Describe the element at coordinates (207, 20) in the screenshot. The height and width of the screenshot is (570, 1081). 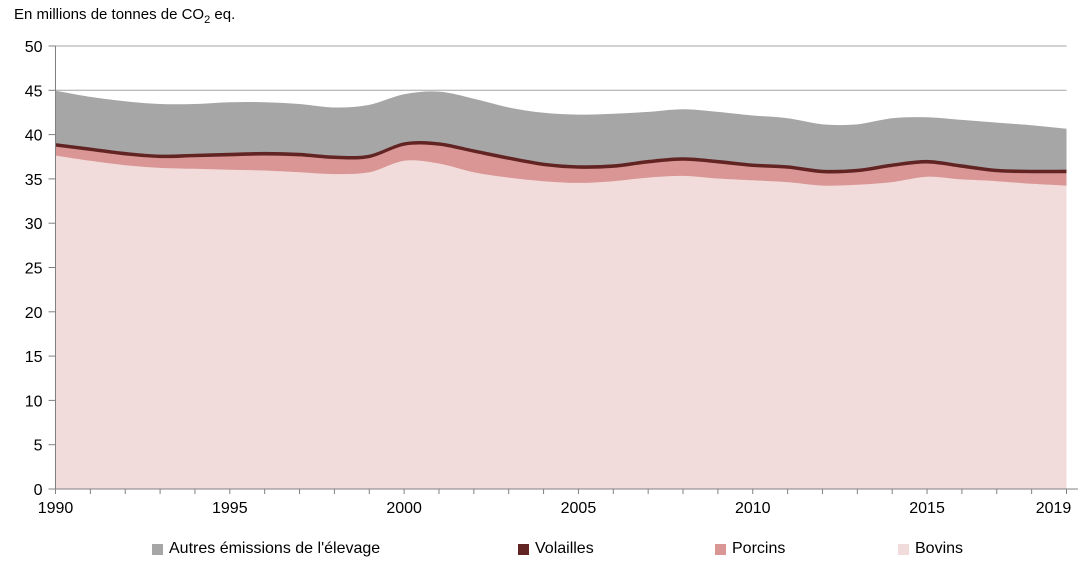
I see `chart-title-subscript: 2` at that location.